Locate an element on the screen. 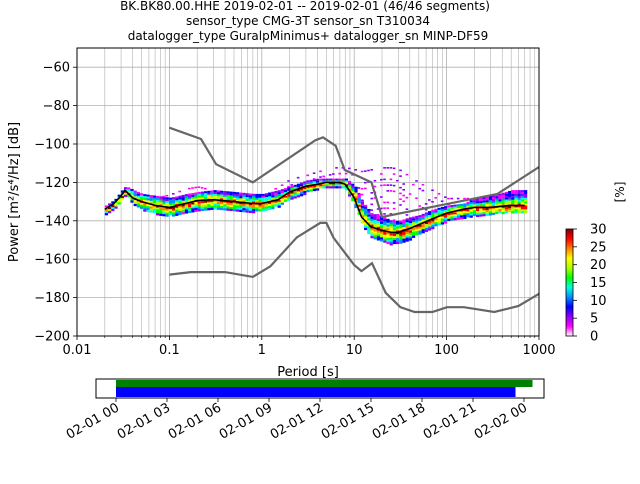 The height and width of the screenshot is (484, 640). y-tick-label: −140 is located at coordinates (52, 221).